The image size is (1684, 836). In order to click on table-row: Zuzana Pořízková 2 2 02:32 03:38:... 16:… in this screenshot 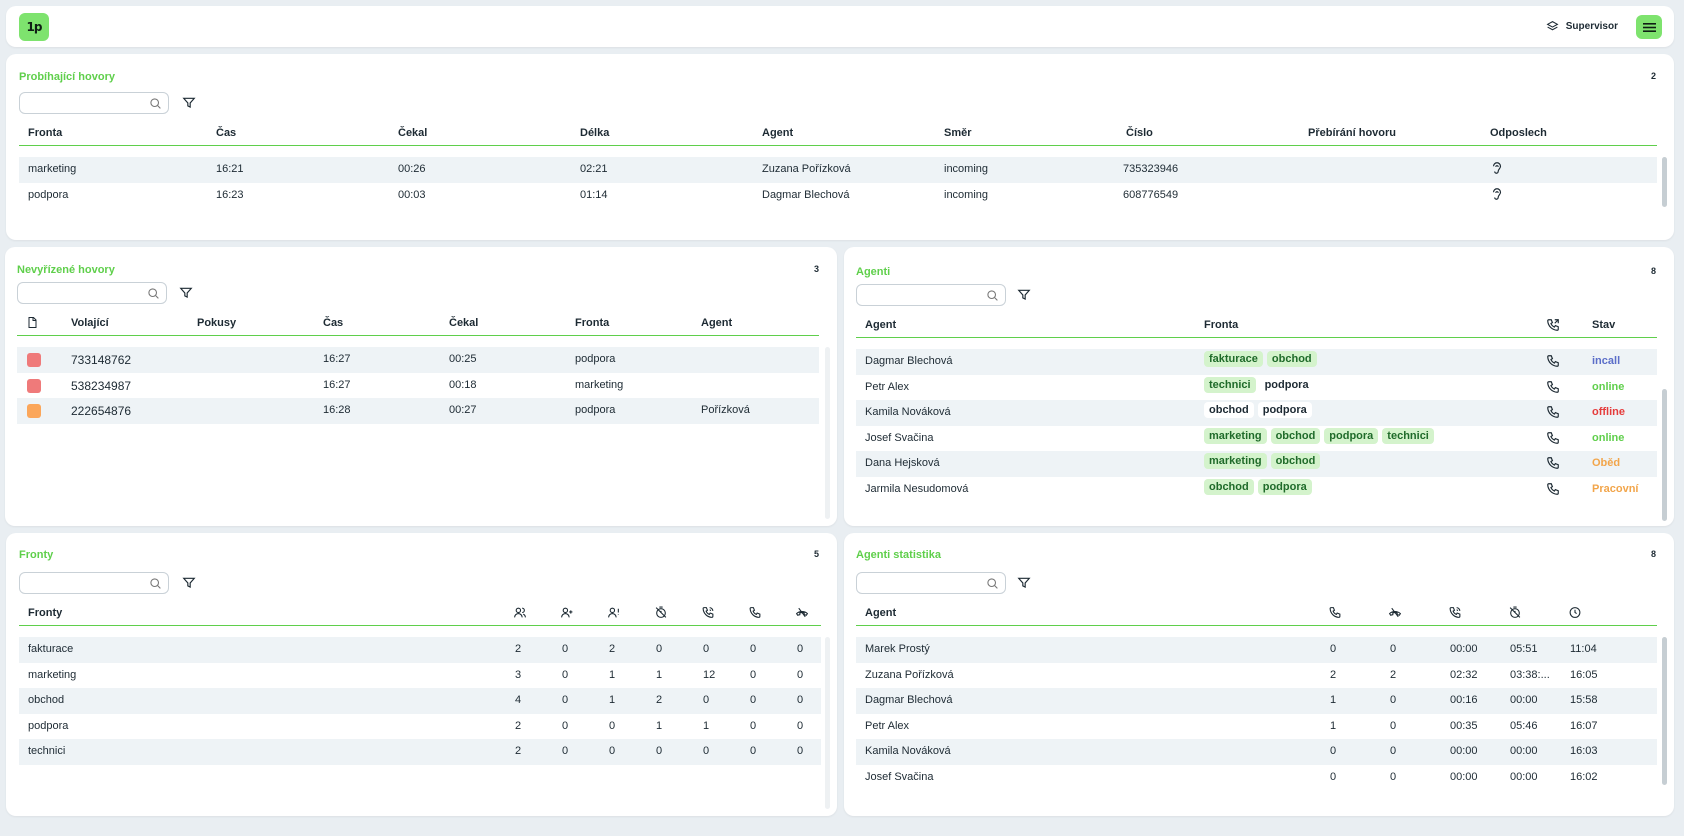, I will do `click(1231, 674)`.